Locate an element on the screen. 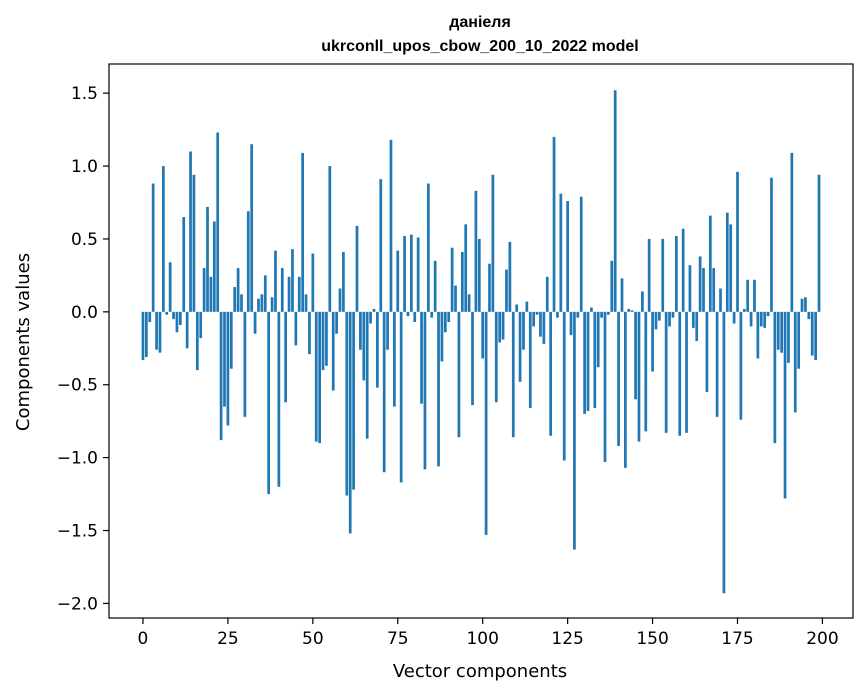 The width and height of the screenshot is (867, 696). chart-title: даніеля is located at coordinates (480, 22).